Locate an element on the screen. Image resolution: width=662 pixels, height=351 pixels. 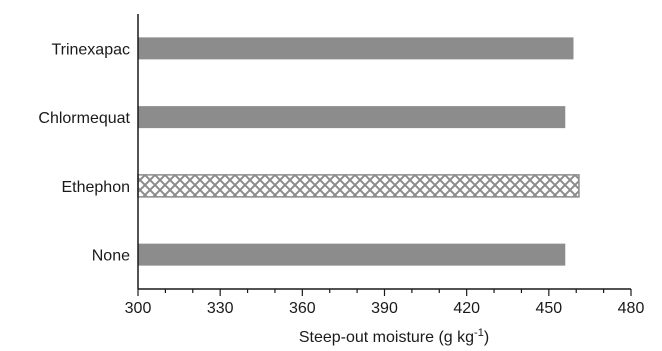
x-tick-label-390: 390 is located at coordinates (384, 308).